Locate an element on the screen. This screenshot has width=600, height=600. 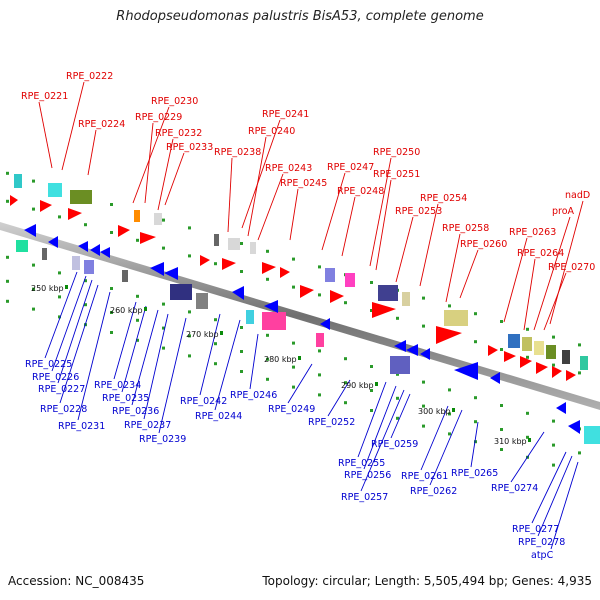
bottom-gene-label: RPE_0262 is located at coordinates (433, 491).